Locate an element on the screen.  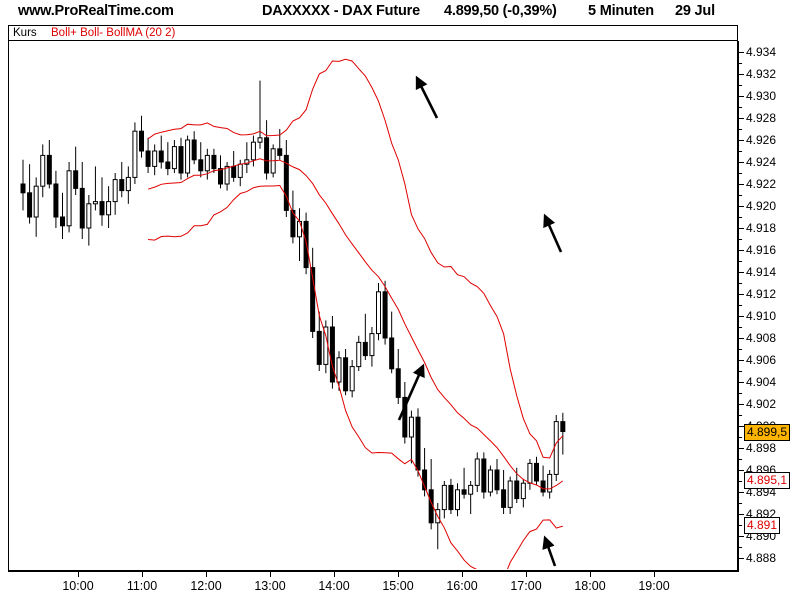
legend-indicator: Boll+ Boll- BollMA (20 2) is located at coordinates (113, 33).